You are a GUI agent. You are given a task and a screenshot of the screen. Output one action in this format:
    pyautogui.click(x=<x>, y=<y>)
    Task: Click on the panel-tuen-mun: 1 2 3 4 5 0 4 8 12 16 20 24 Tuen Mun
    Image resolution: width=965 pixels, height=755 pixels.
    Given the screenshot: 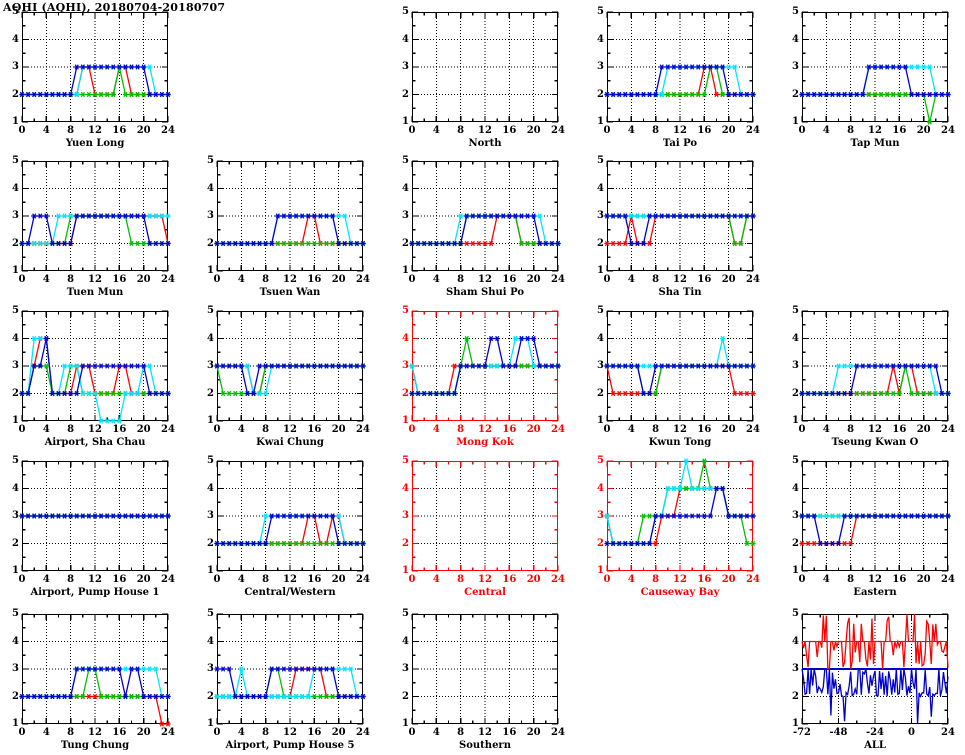 What is the action you would take?
    pyautogui.click(x=93, y=227)
    